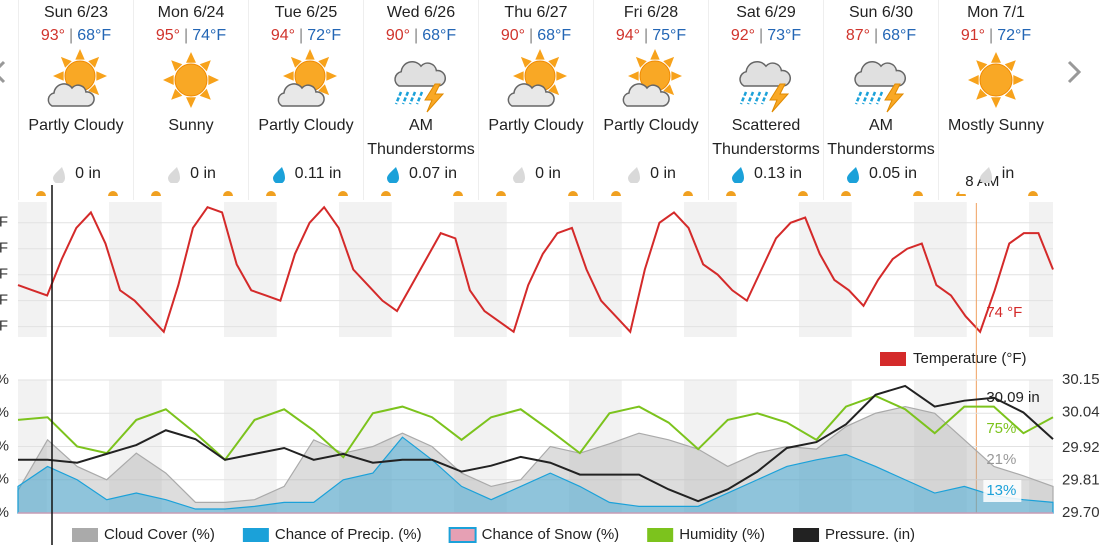 This screenshot has width=1115, height=549. Describe the element at coordinates (4, 326) in the screenshot. I see `y-tick-label: F` at that location.